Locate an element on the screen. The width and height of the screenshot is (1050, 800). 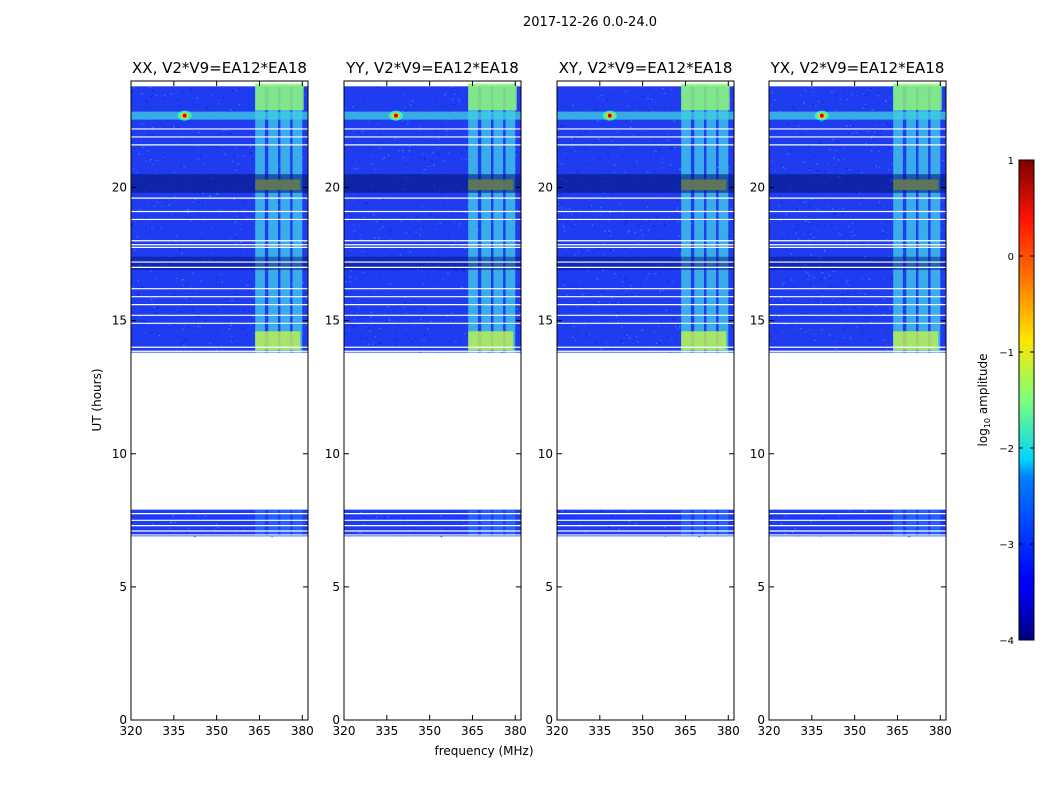
colorbar-tick-label: 1 is located at coordinates (1011, 161).